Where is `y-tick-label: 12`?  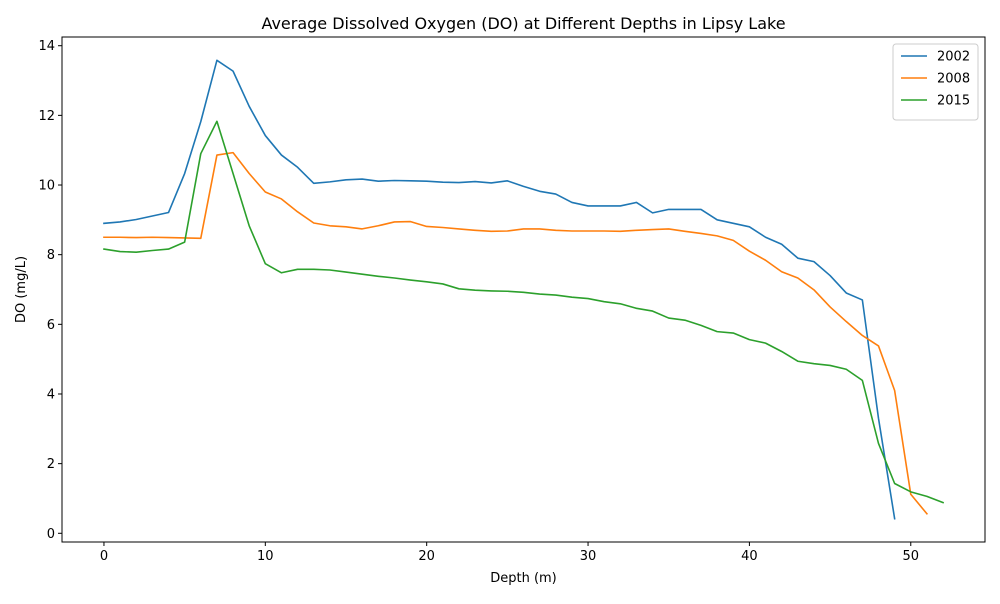
y-tick-label: 12 is located at coordinates (46, 116).